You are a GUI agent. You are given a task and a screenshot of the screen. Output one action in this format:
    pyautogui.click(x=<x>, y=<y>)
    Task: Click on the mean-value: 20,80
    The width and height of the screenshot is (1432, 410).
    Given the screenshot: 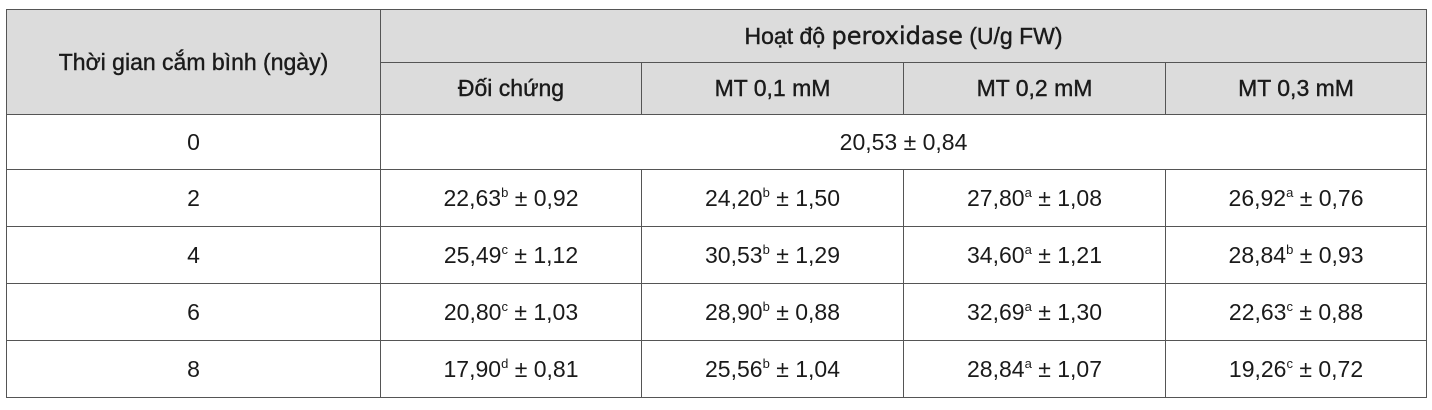 What is the action you would take?
    pyautogui.click(x=472, y=311)
    